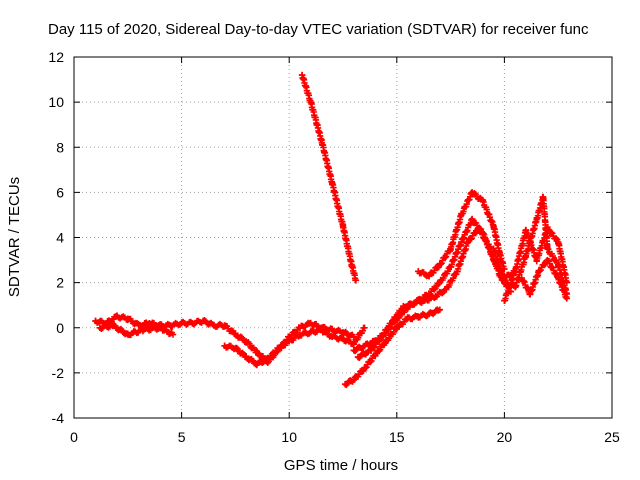 Image resolution: width=640 pixels, height=480 pixels. What do you see at coordinates (182, 437) in the screenshot?
I see `x-tick-label: 5` at bounding box center [182, 437].